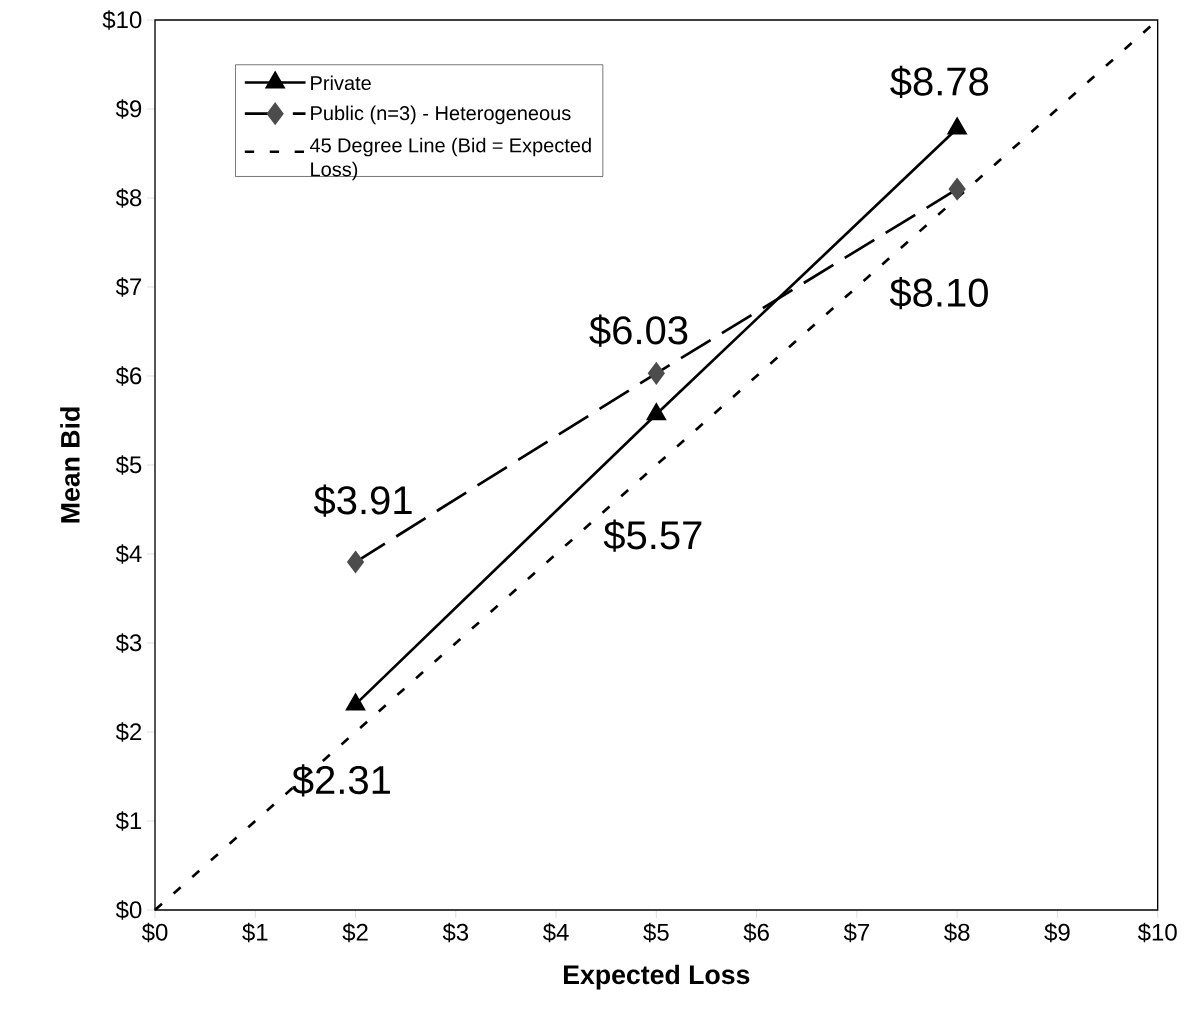 Image resolution: width=1186 pixels, height=1036 pixels. I want to click on y-tick-label: $4, so click(128, 554).